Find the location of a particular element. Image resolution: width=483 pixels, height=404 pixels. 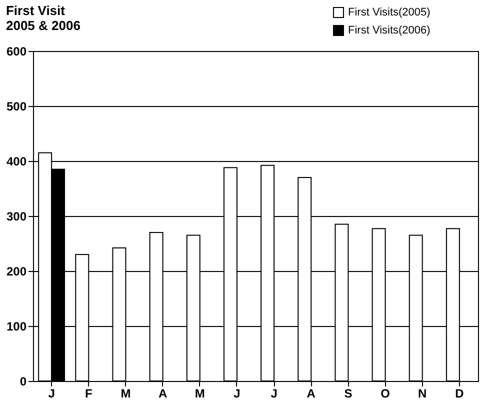

y-tick-label: 0 is located at coordinates (23, 381).